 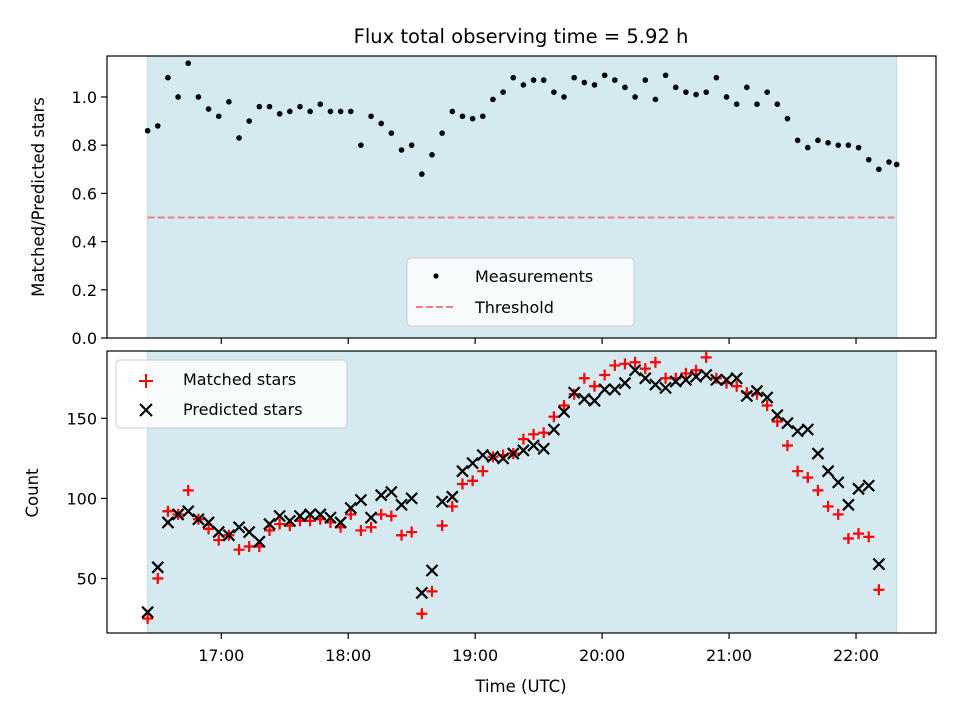 What do you see at coordinates (520, 686) in the screenshot?
I see `x-axis-label: Time (UTC)` at bounding box center [520, 686].